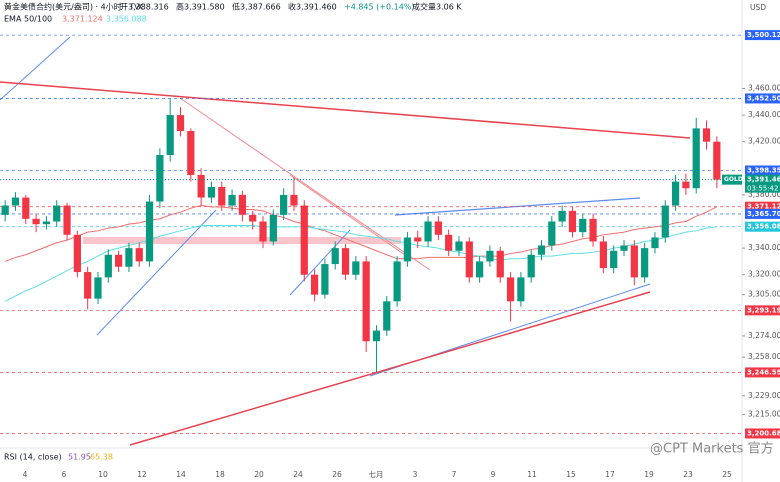 Image resolution: width=780 pixels, height=482 pixels. I want to click on level-label: 3,293.198, so click(763, 310).